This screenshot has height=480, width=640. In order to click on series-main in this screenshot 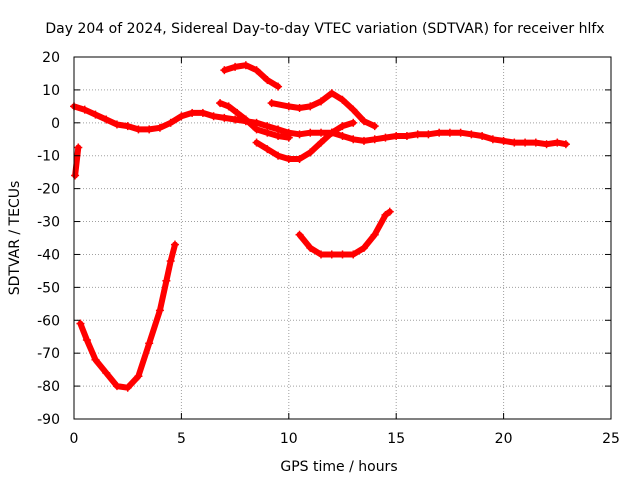, I will do `click(320, 125)`.